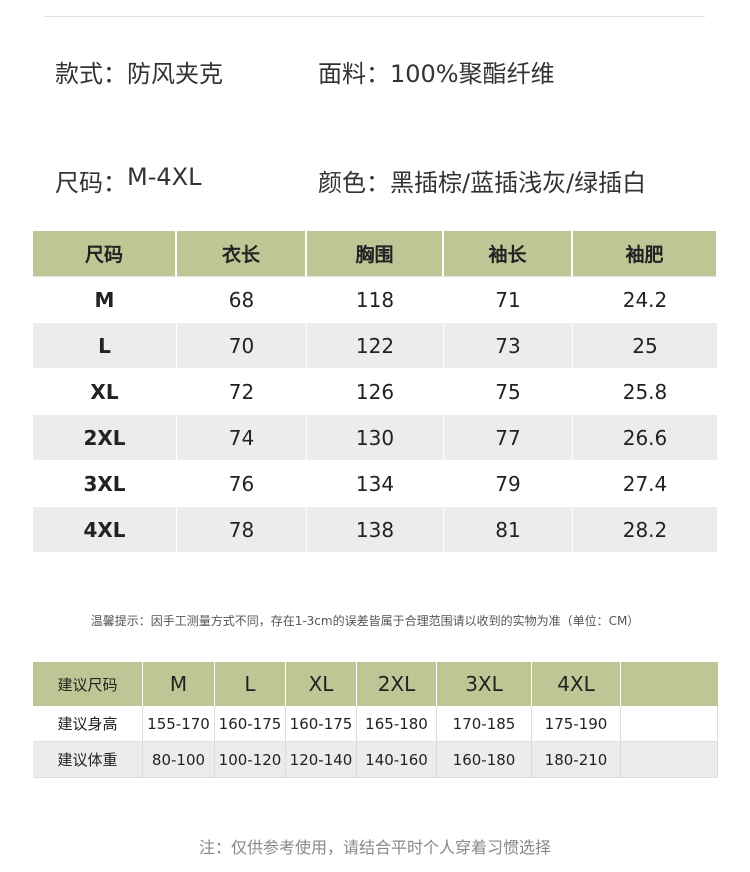 Image resolution: width=750 pixels, height=872 pixels. What do you see at coordinates (508, 484) in the screenshot?
I see `table-cell: 79` at bounding box center [508, 484].